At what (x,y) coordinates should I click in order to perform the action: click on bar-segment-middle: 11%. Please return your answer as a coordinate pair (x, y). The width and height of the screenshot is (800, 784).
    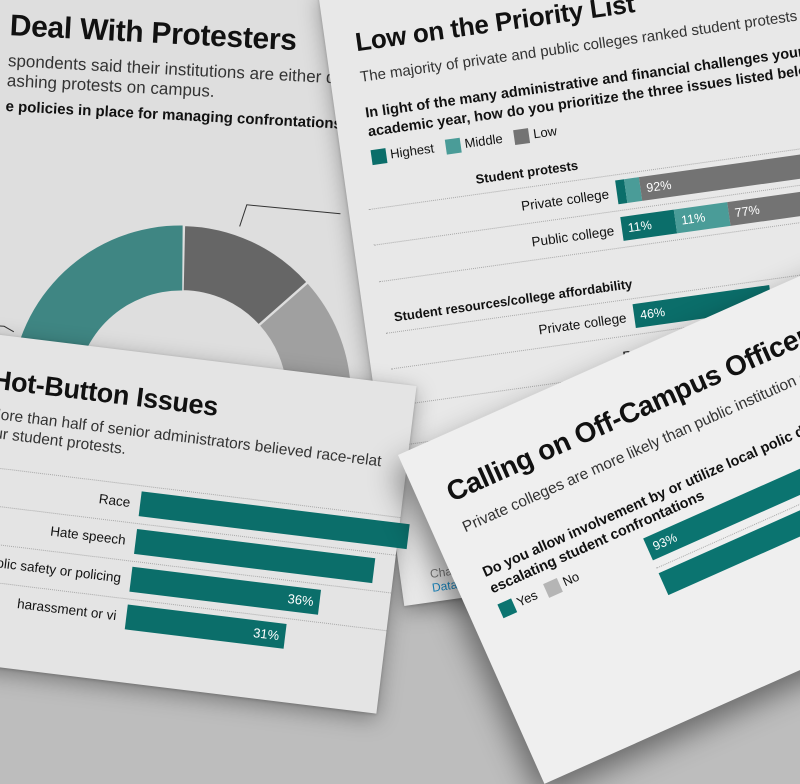
    Looking at the image, I should click on (702, 218).